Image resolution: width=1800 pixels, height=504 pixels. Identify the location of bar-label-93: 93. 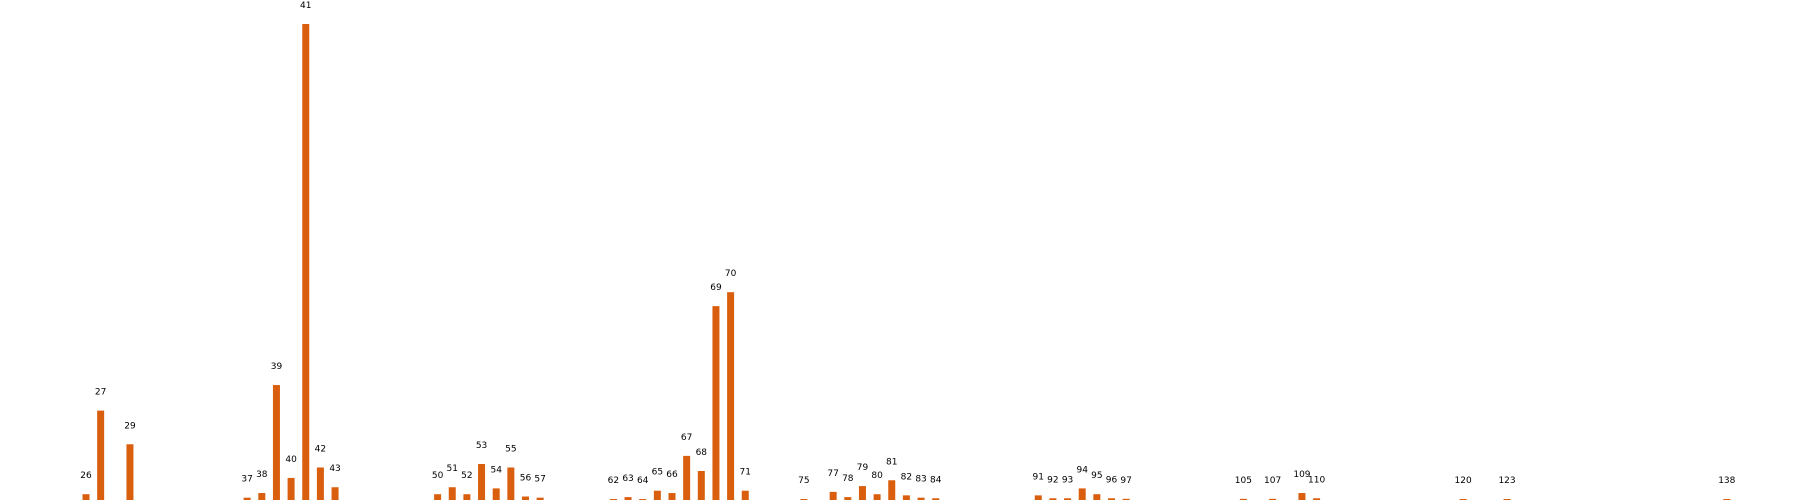
(1067, 480).